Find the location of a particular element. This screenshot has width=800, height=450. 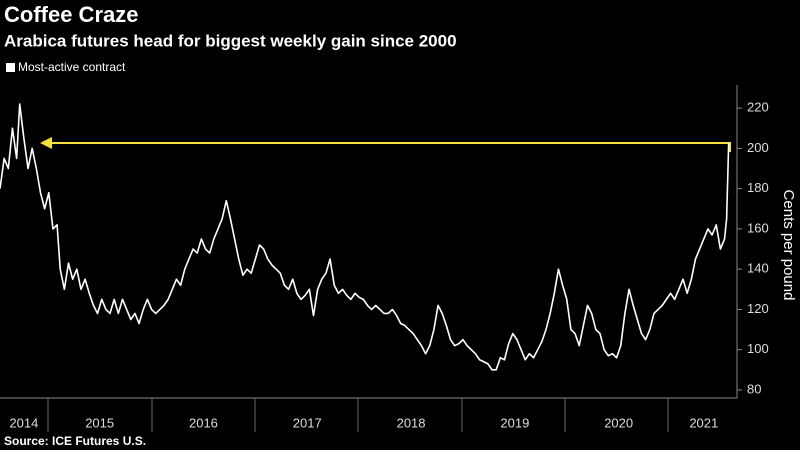

y-tick-label: 180 is located at coordinates (758, 187).